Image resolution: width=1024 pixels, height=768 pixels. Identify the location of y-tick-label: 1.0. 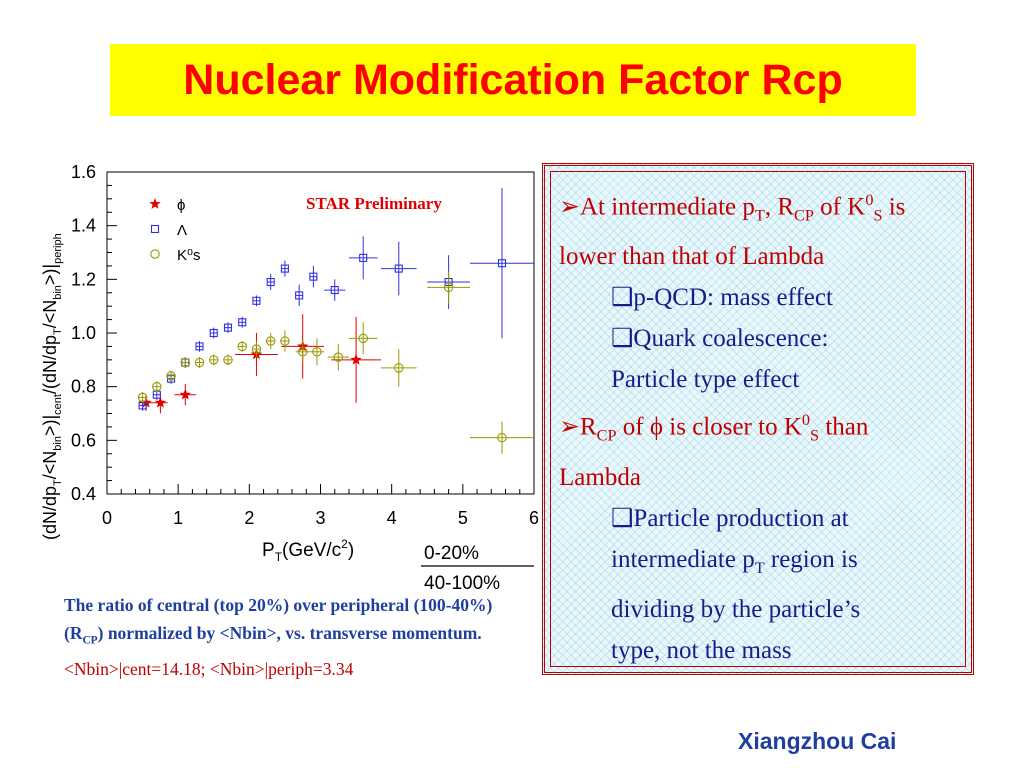
(83, 333).